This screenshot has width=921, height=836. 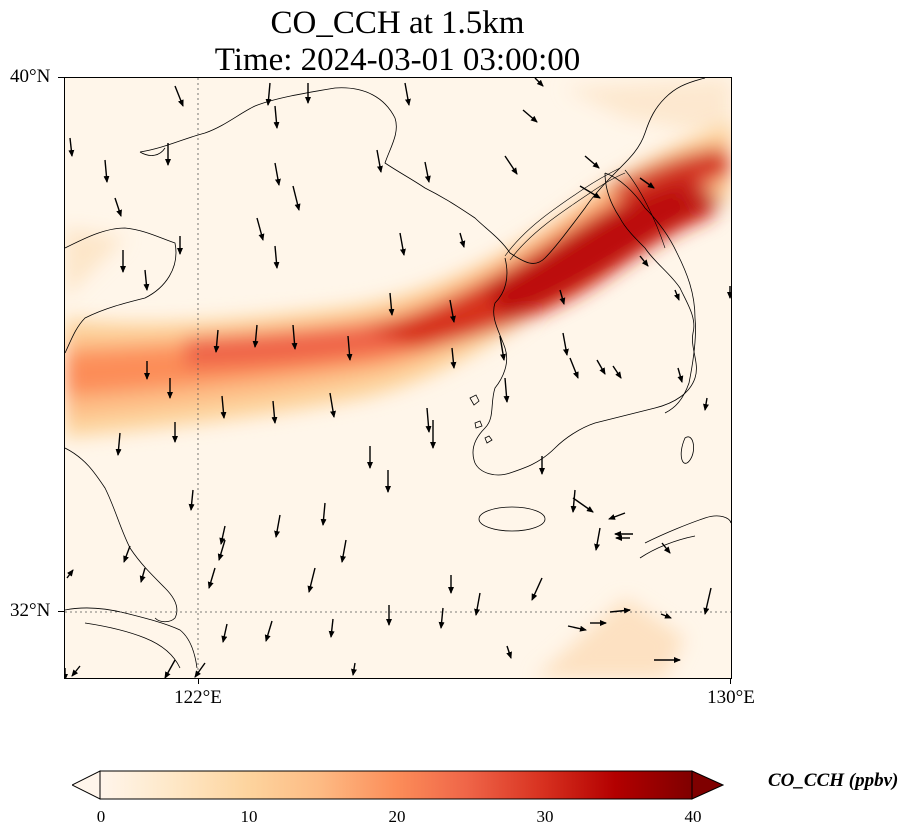 I want to click on lon-label-130e: 130°E, so click(x=731, y=697).